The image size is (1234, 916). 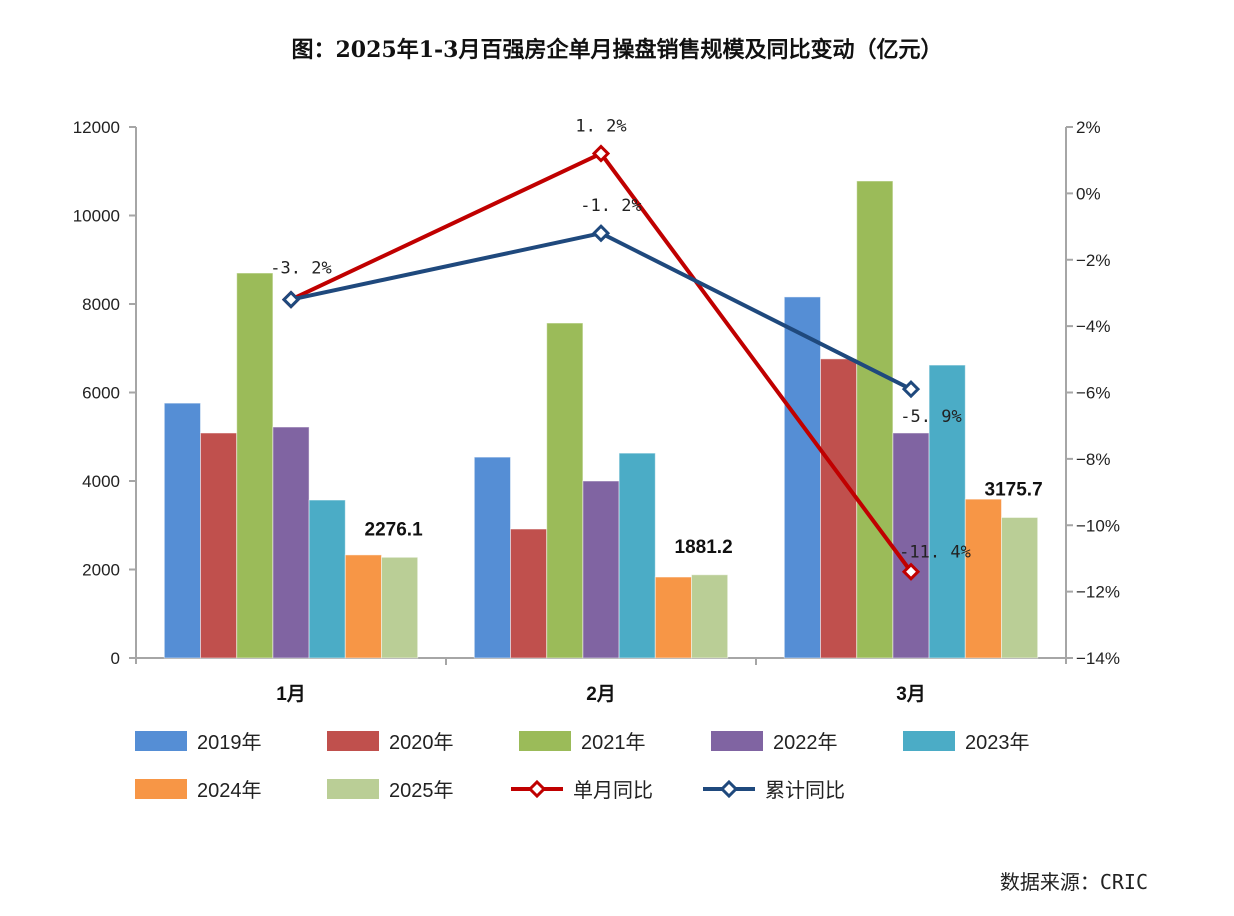 What do you see at coordinates (610, 206) in the screenshot?
I see `line-data-label: -1. 2%` at bounding box center [610, 206].